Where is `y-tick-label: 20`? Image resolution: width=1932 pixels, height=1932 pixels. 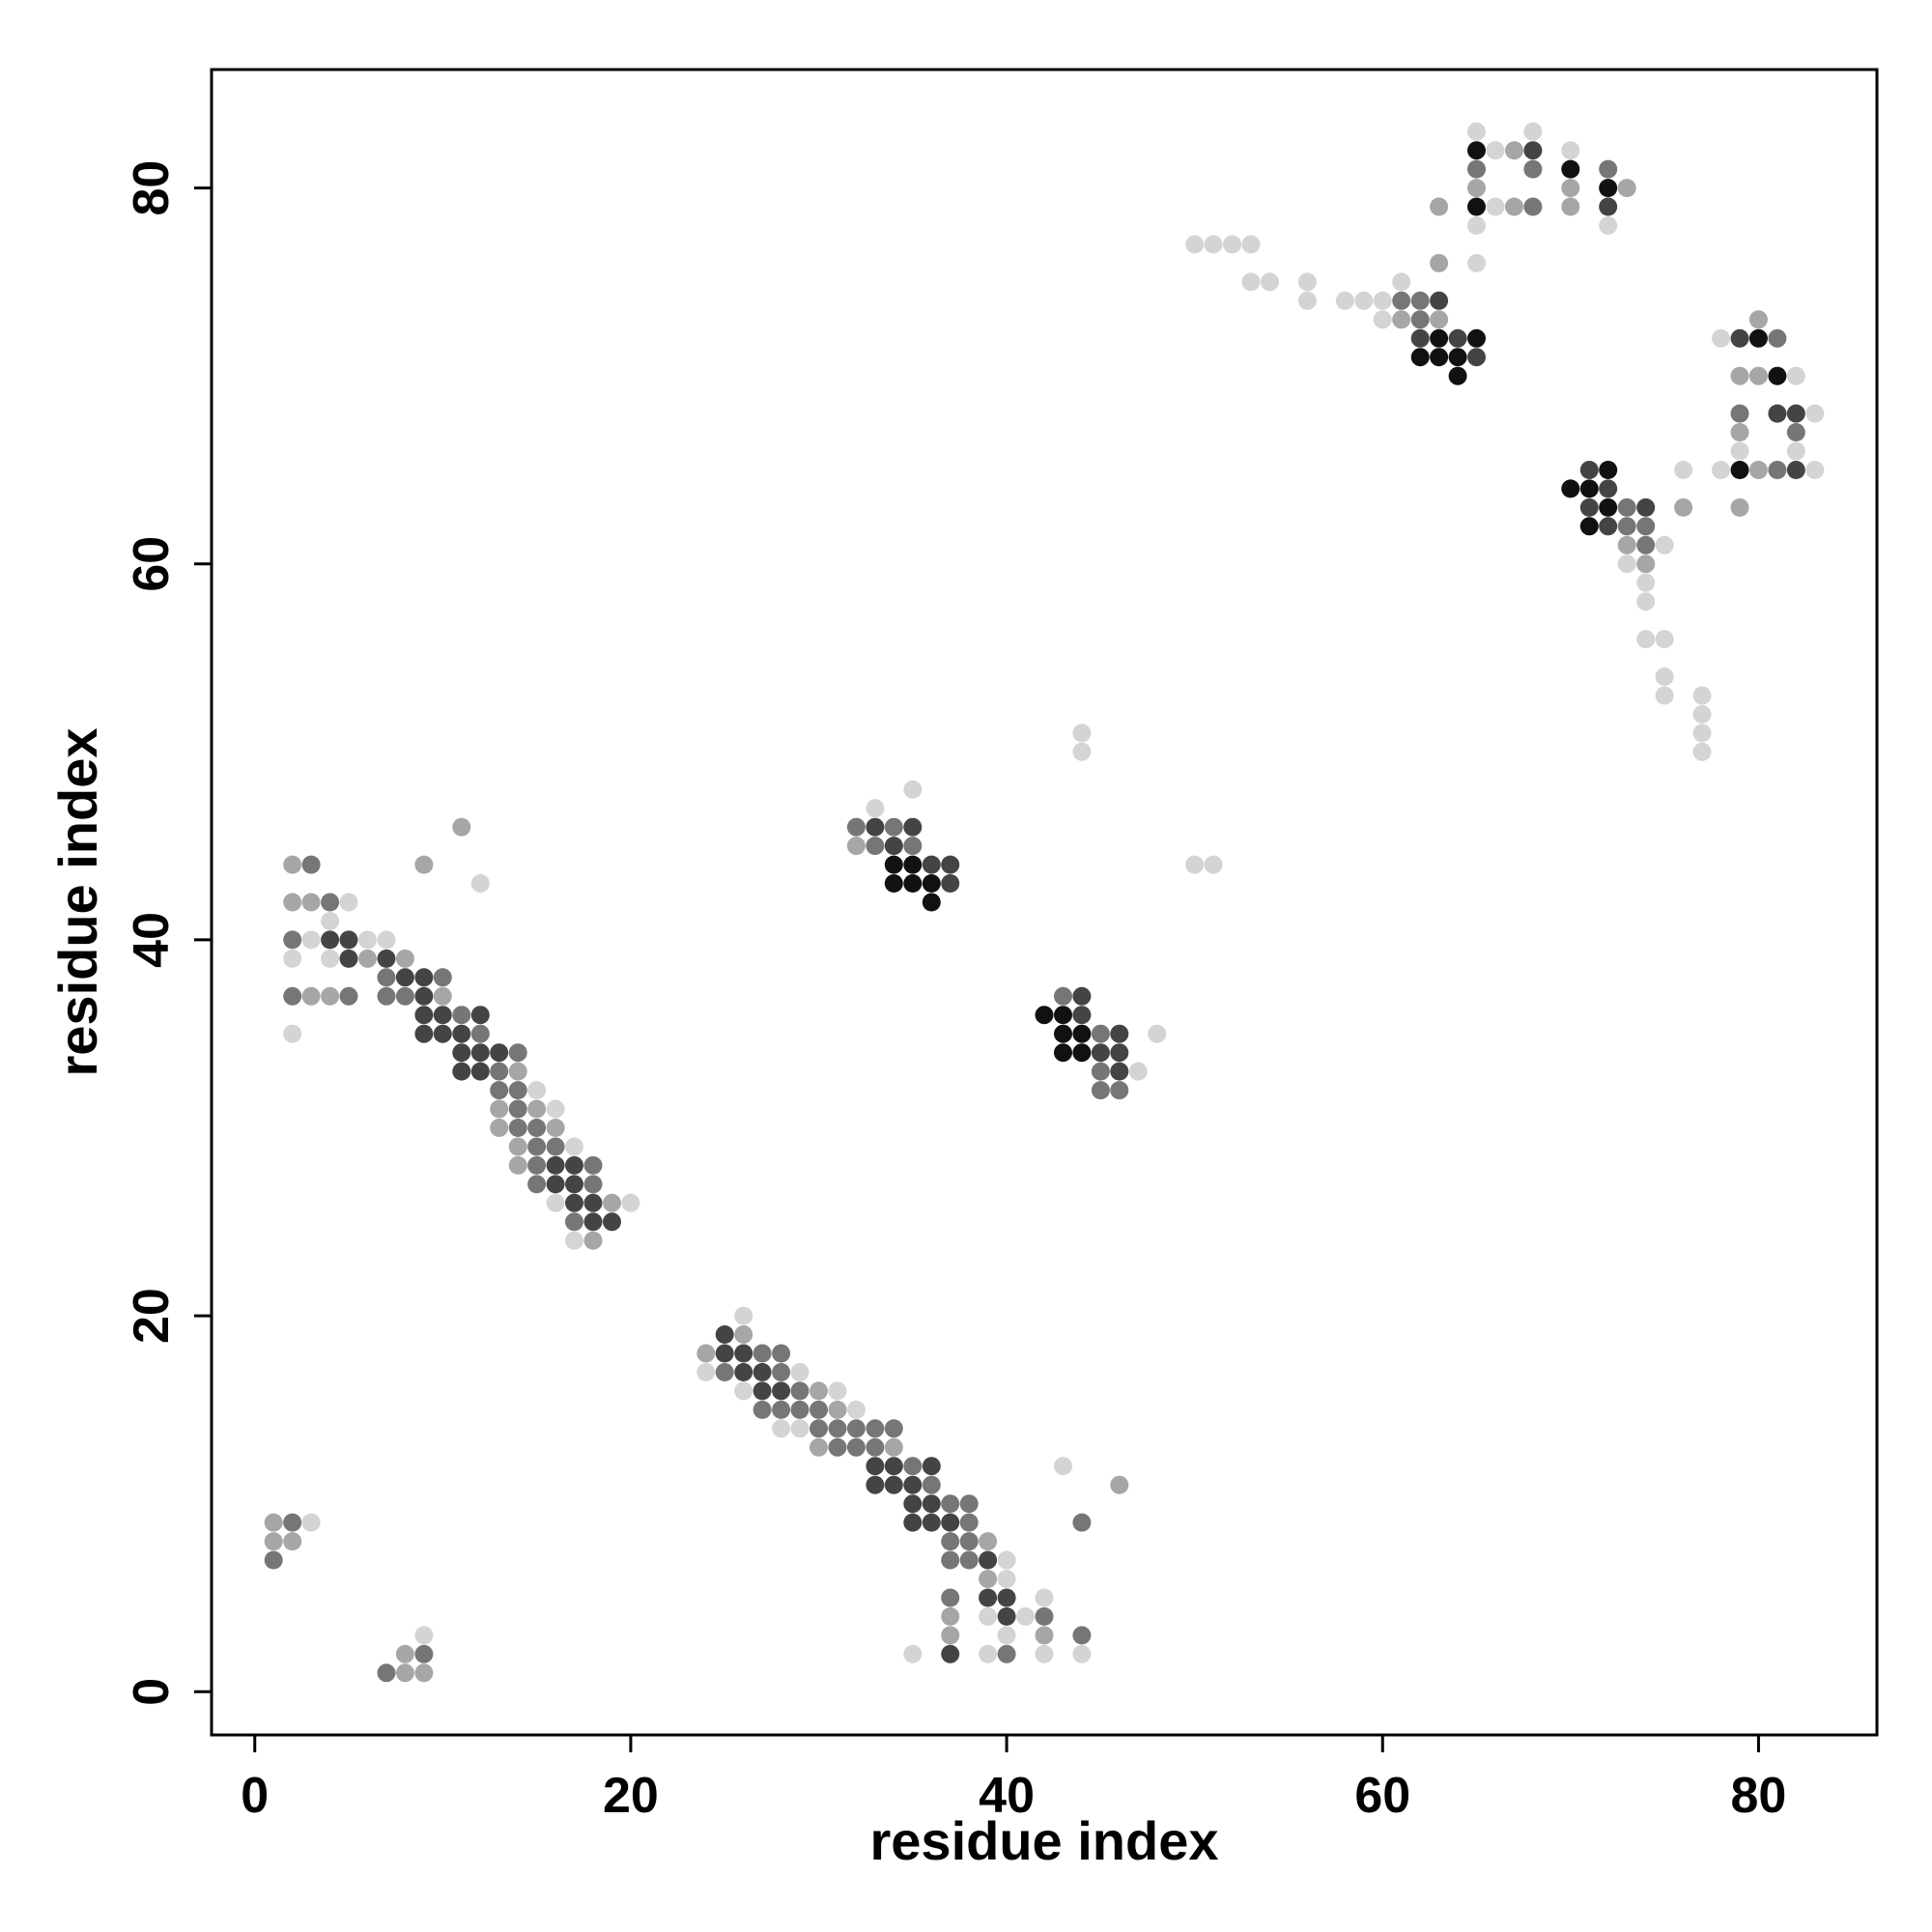
y-tick-label: 20 is located at coordinates (152, 1316).